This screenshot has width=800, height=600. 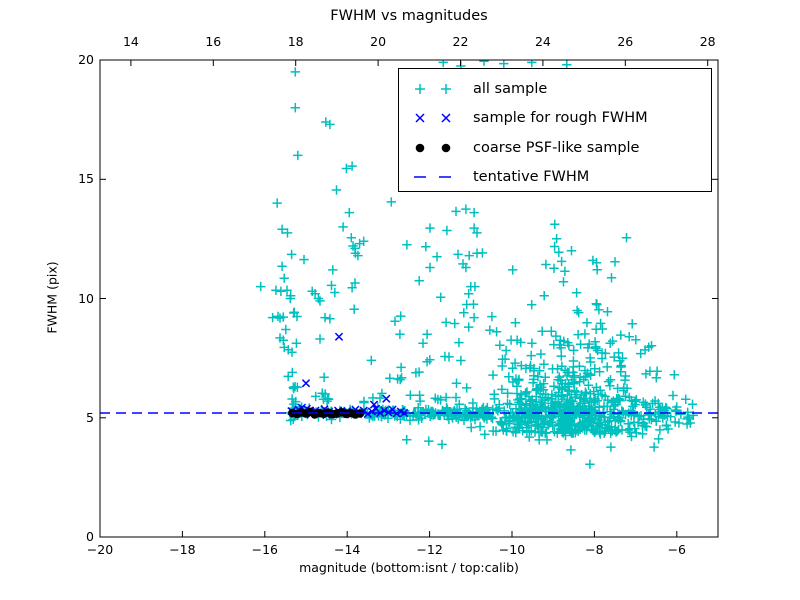 What do you see at coordinates (707, 41) in the screenshot?
I see `top-tick-label: 28` at bounding box center [707, 41].